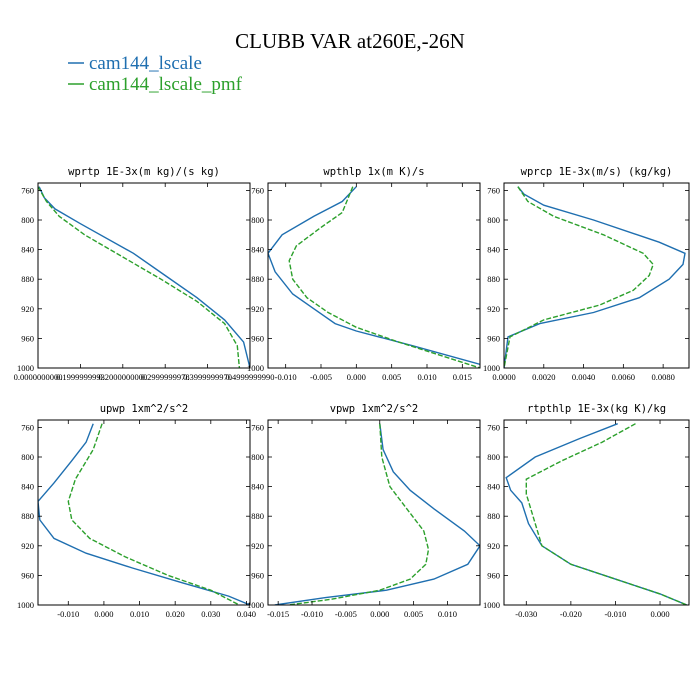  I want to click on legend-item-lscale-pmf: cam144_lscale_pmf, so click(155, 84).